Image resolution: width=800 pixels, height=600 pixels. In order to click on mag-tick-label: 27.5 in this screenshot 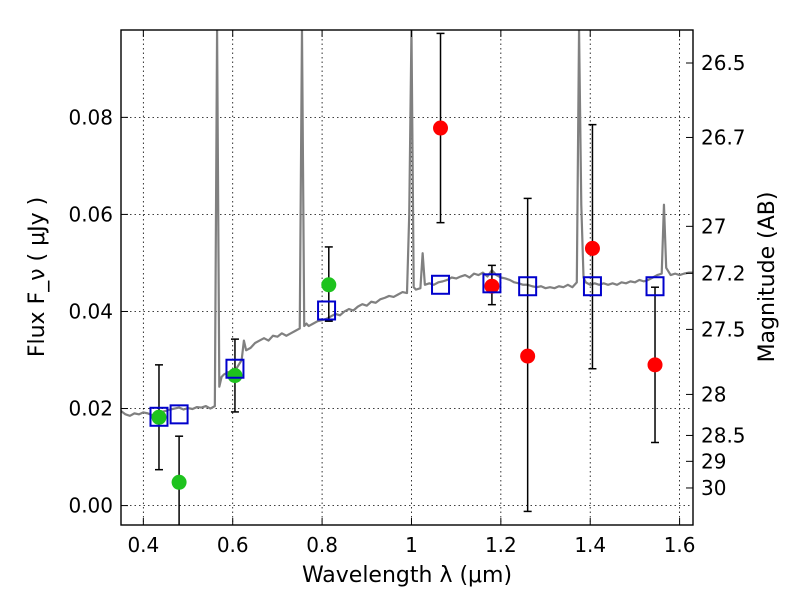, I will do `click(723, 329)`.